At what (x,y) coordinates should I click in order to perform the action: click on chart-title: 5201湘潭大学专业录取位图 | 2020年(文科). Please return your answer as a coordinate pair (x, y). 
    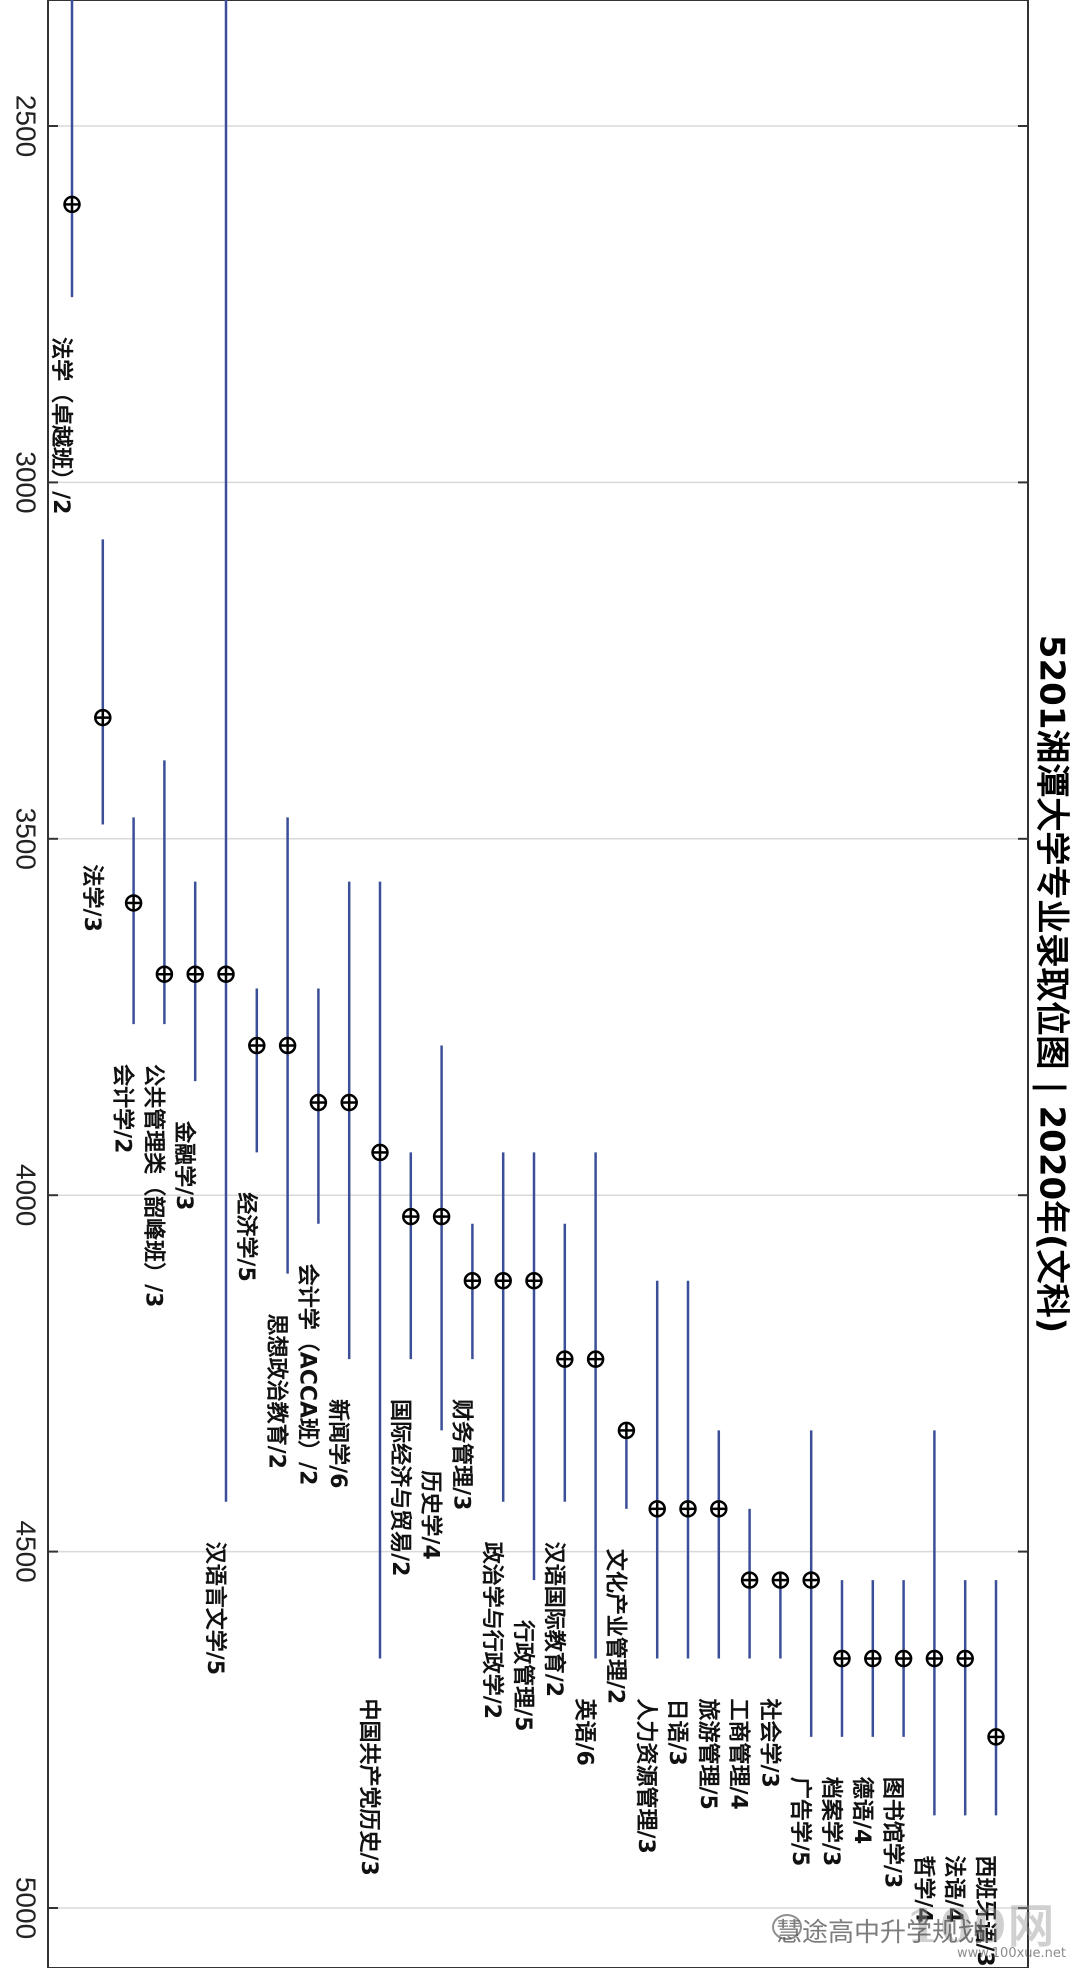
    Looking at the image, I should click on (1052, 984).